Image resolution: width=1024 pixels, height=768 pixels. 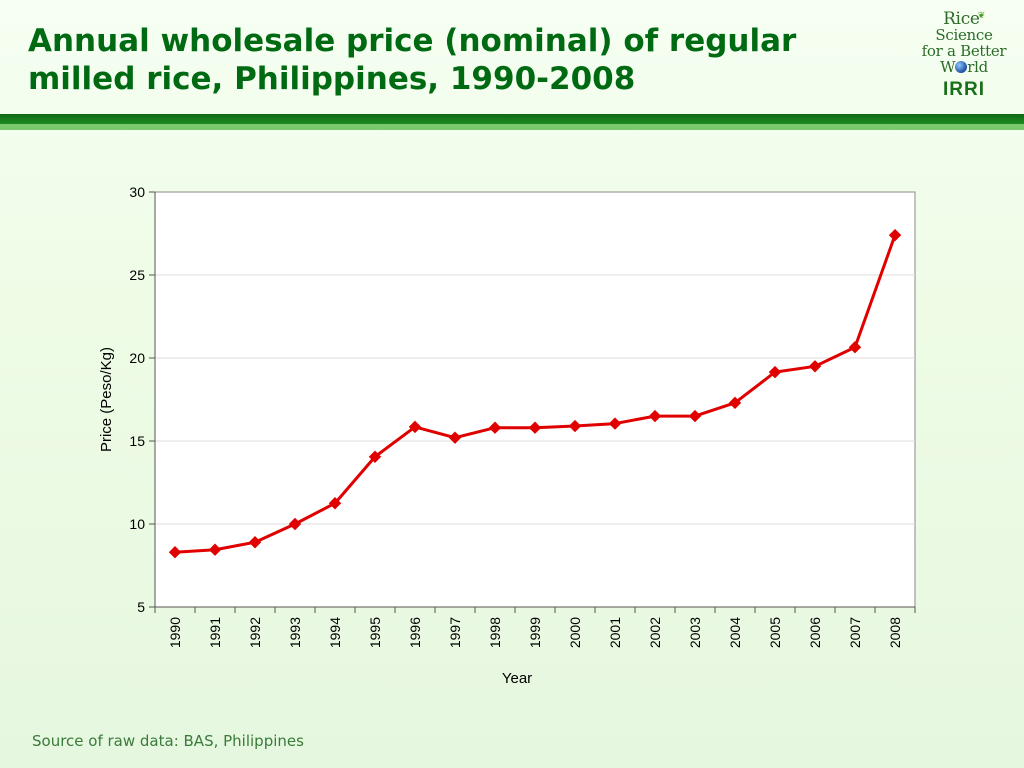 I want to click on y-tick-label: 5, so click(x=141, y=607).